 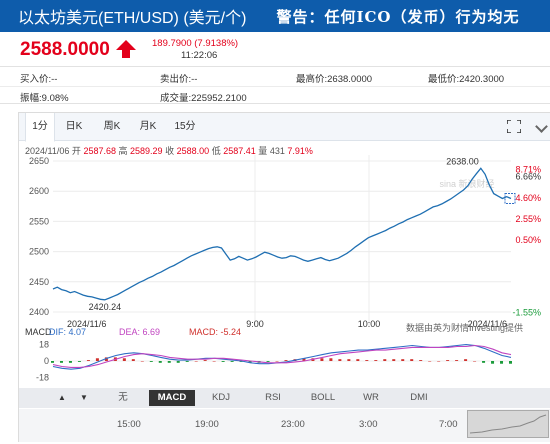 What do you see at coordinates (199, 55) in the screenshot?
I see `price-time: 11:22:06` at bounding box center [199, 55].